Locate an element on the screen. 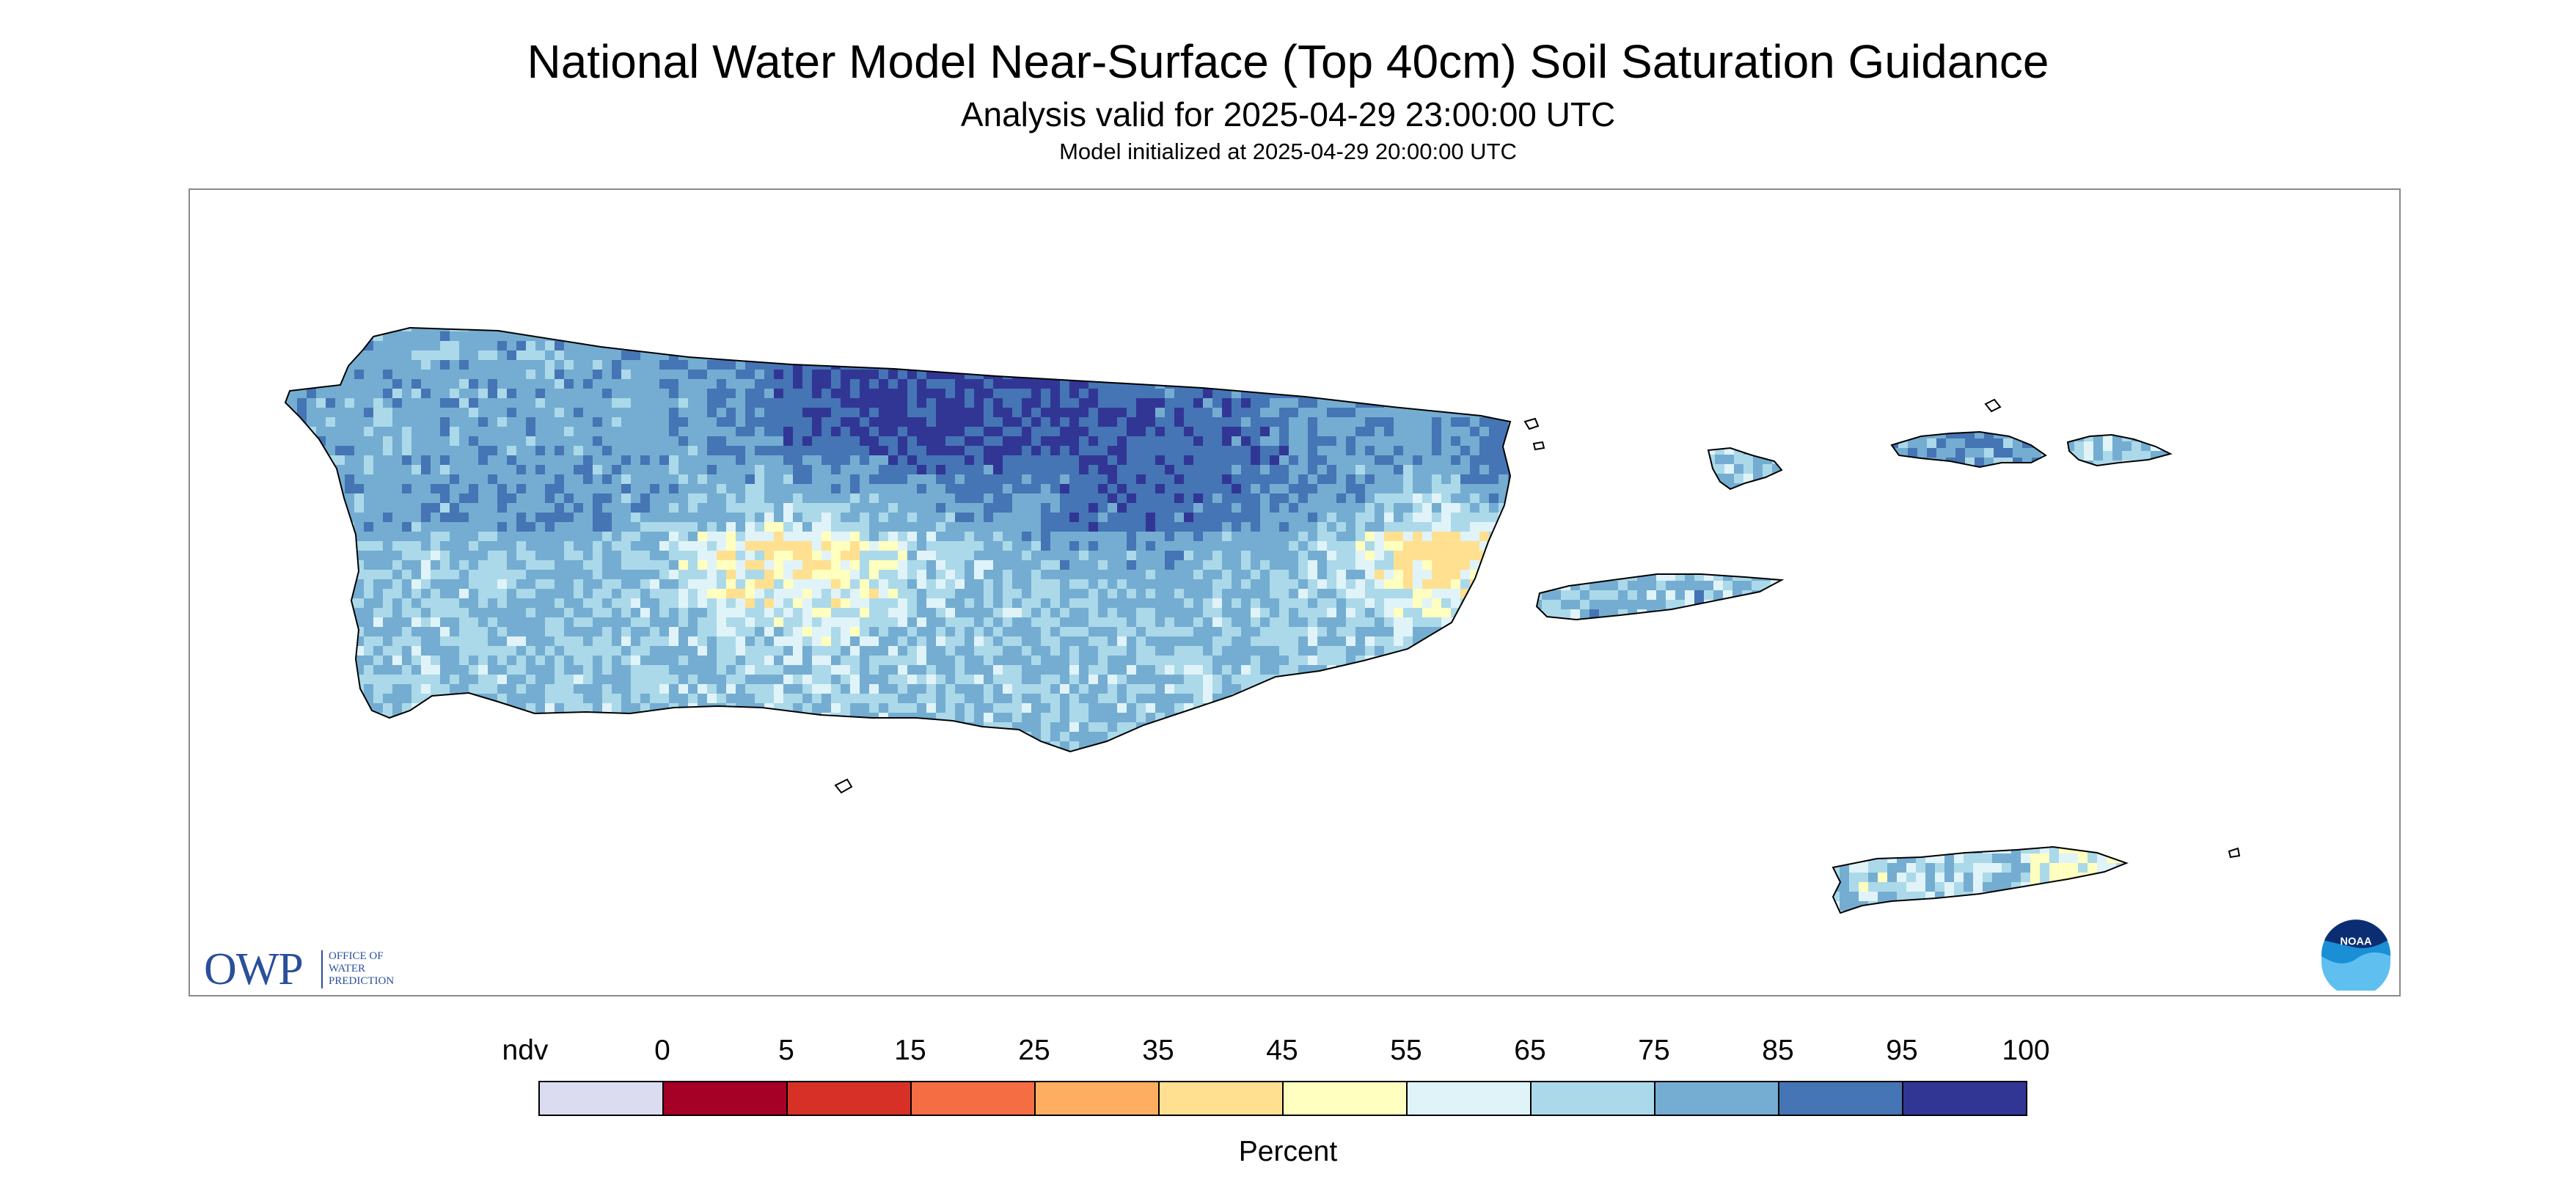  owp-logo-line: WATER is located at coordinates (347, 968).